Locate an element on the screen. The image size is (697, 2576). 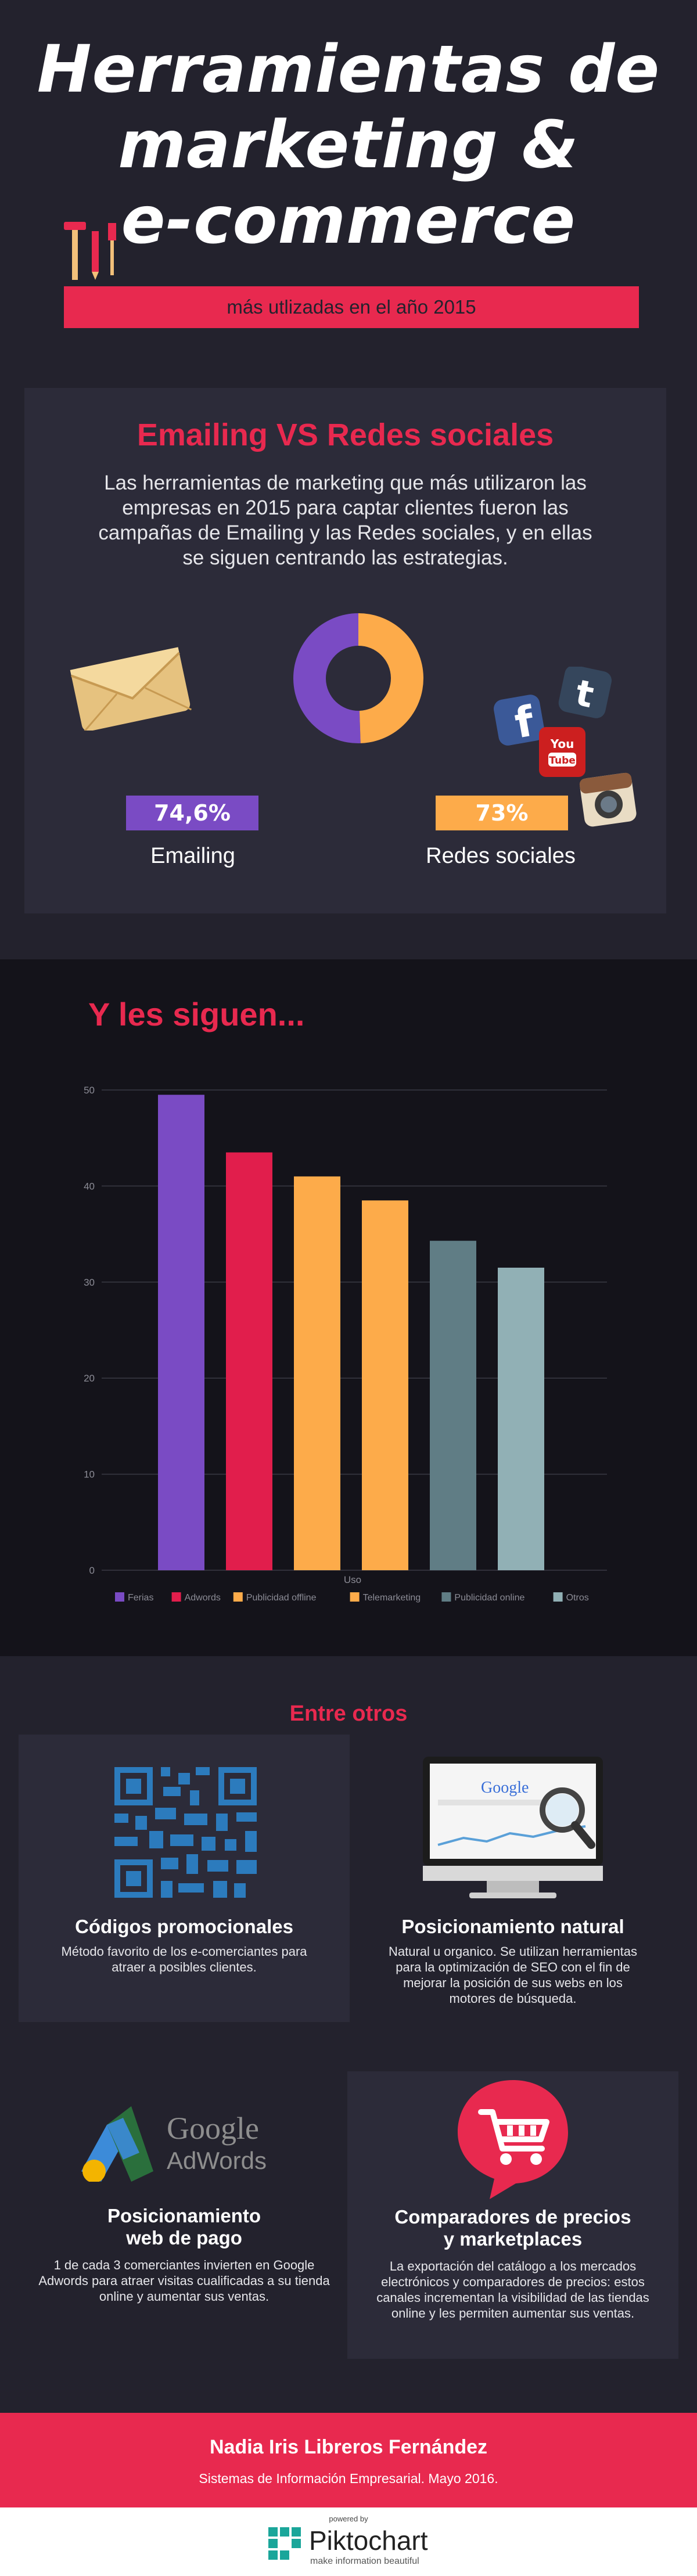
emailing-percent: 74,6% is located at coordinates (192, 813).